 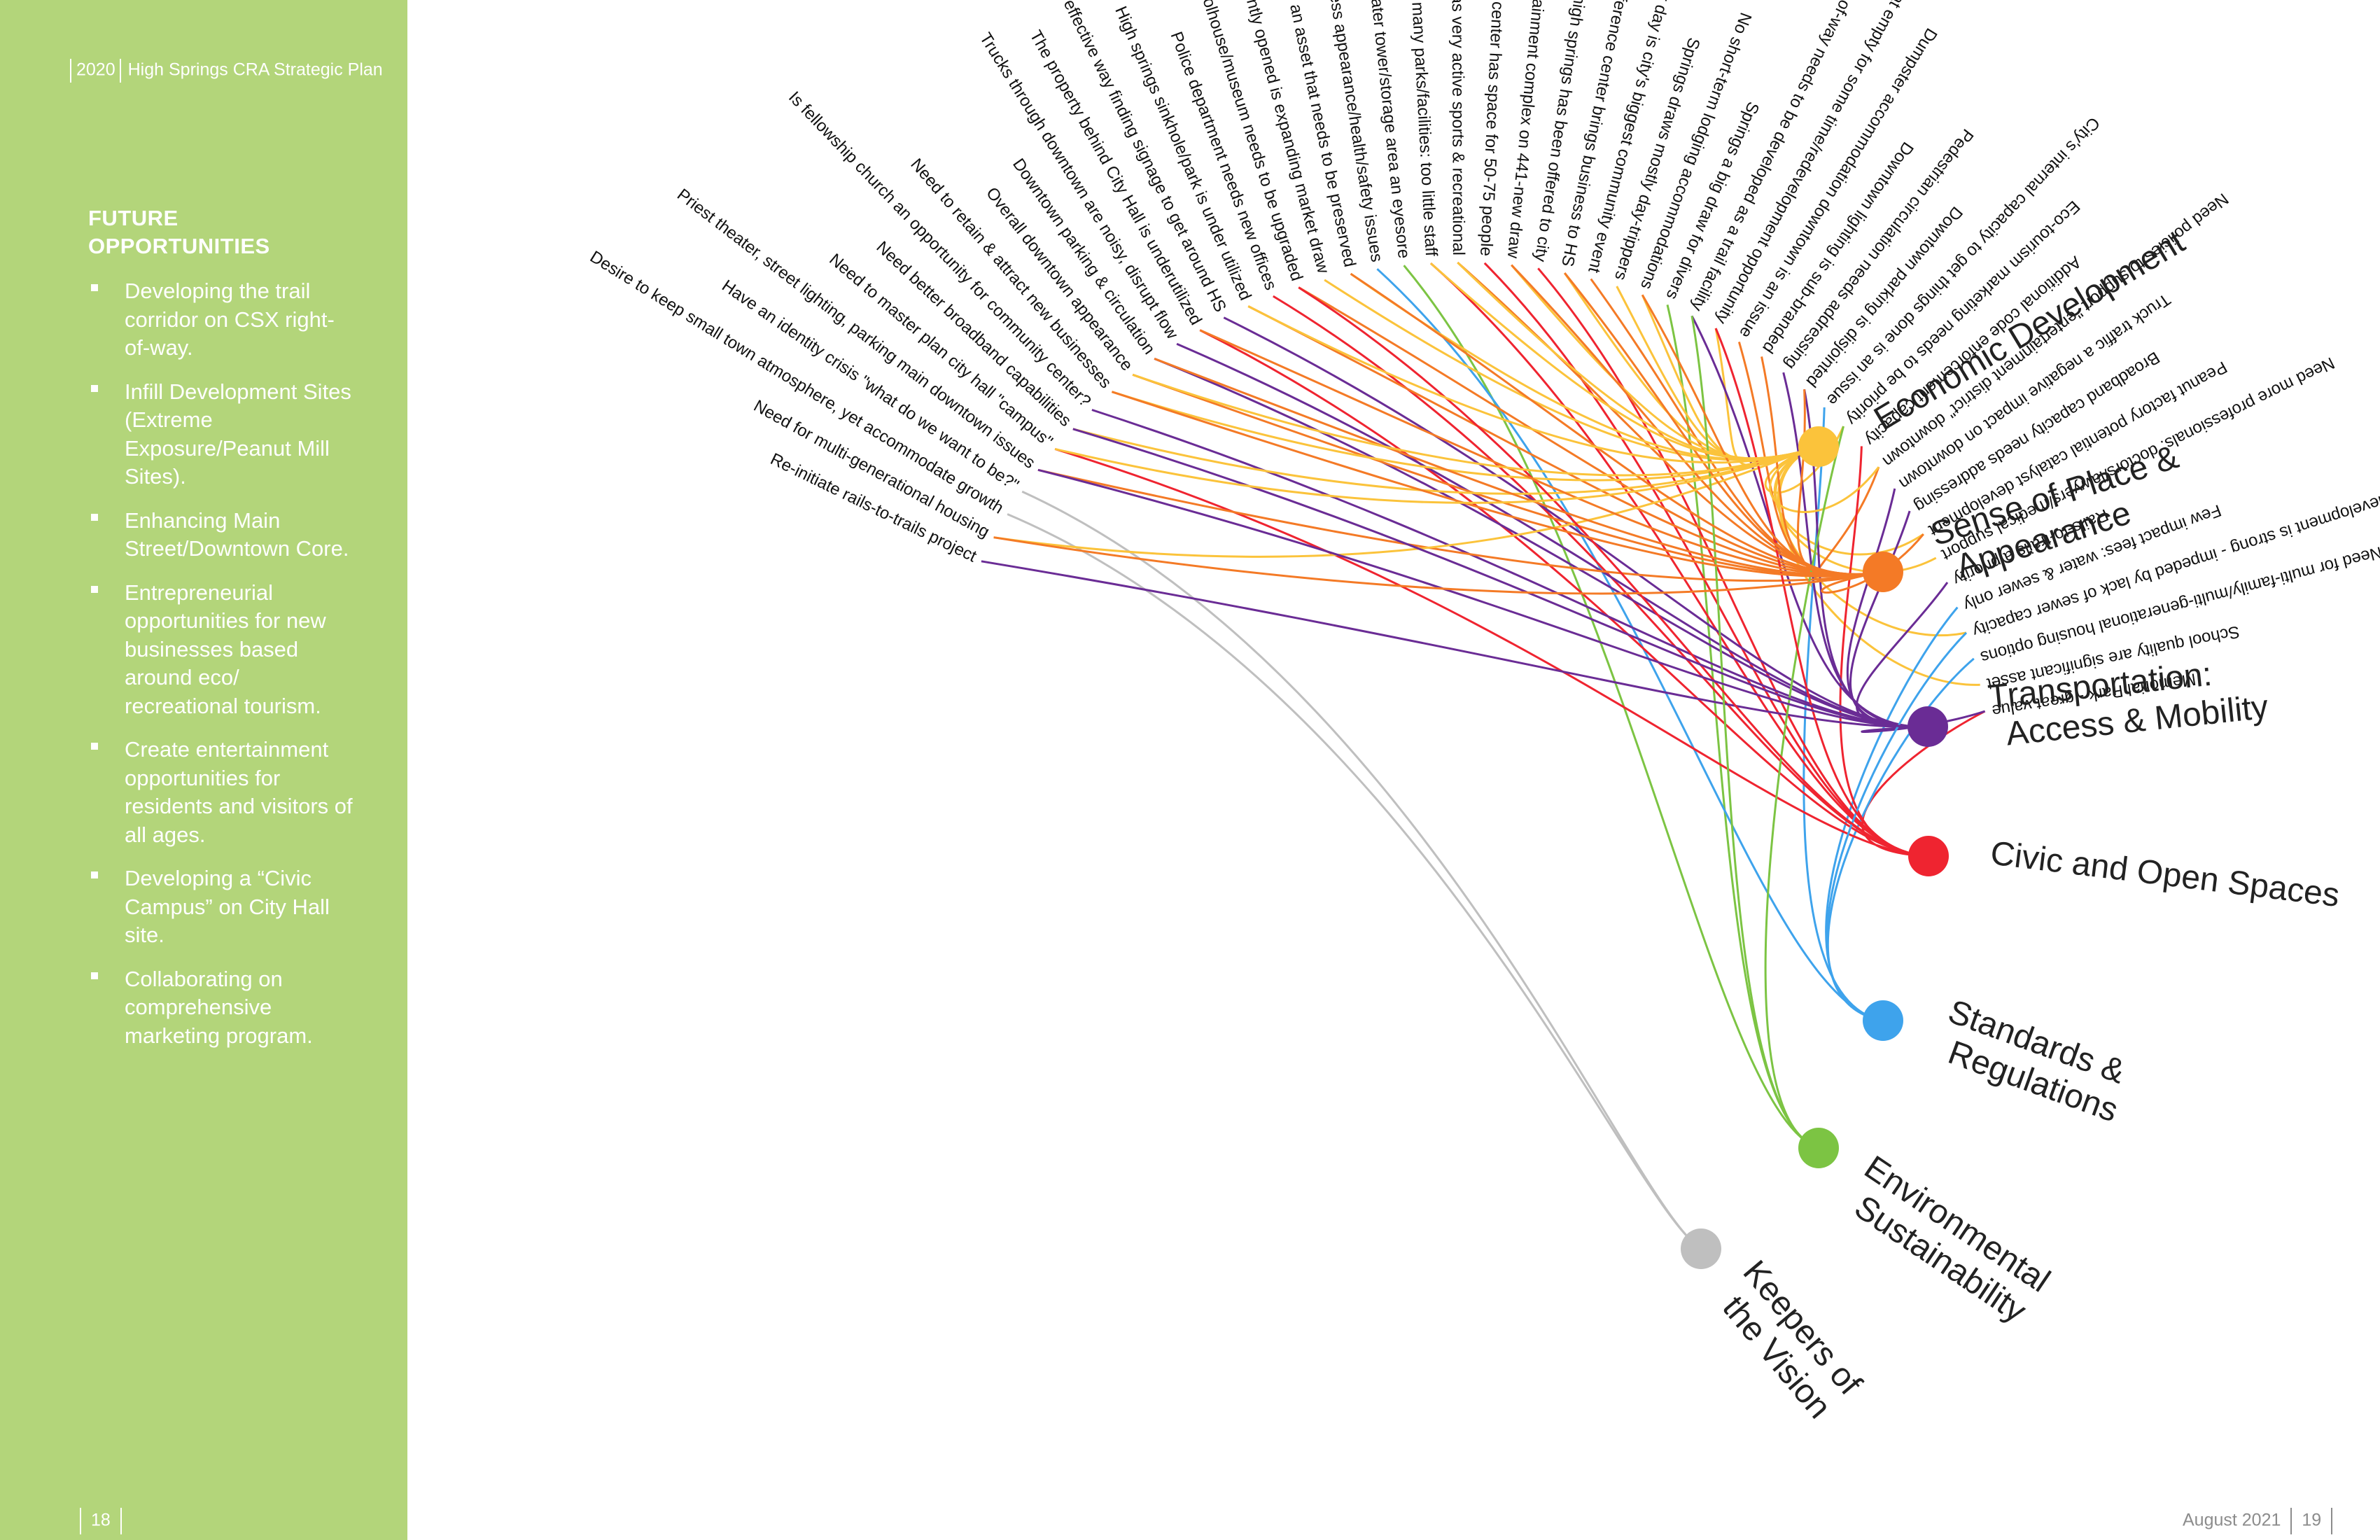 What do you see at coordinates (1927, 726) in the screenshot?
I see `category-node-trans` at bounding box center [1927, 726].